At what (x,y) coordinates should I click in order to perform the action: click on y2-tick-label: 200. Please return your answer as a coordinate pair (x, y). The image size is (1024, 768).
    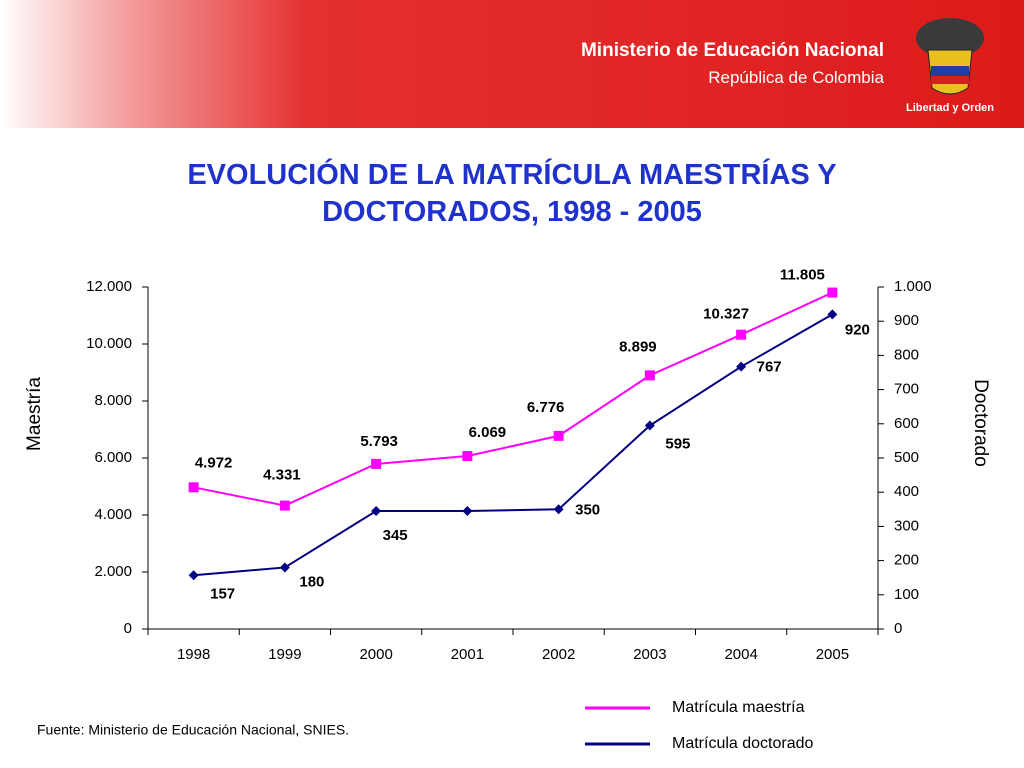
    Looking at the image, I should click on (906, 560).